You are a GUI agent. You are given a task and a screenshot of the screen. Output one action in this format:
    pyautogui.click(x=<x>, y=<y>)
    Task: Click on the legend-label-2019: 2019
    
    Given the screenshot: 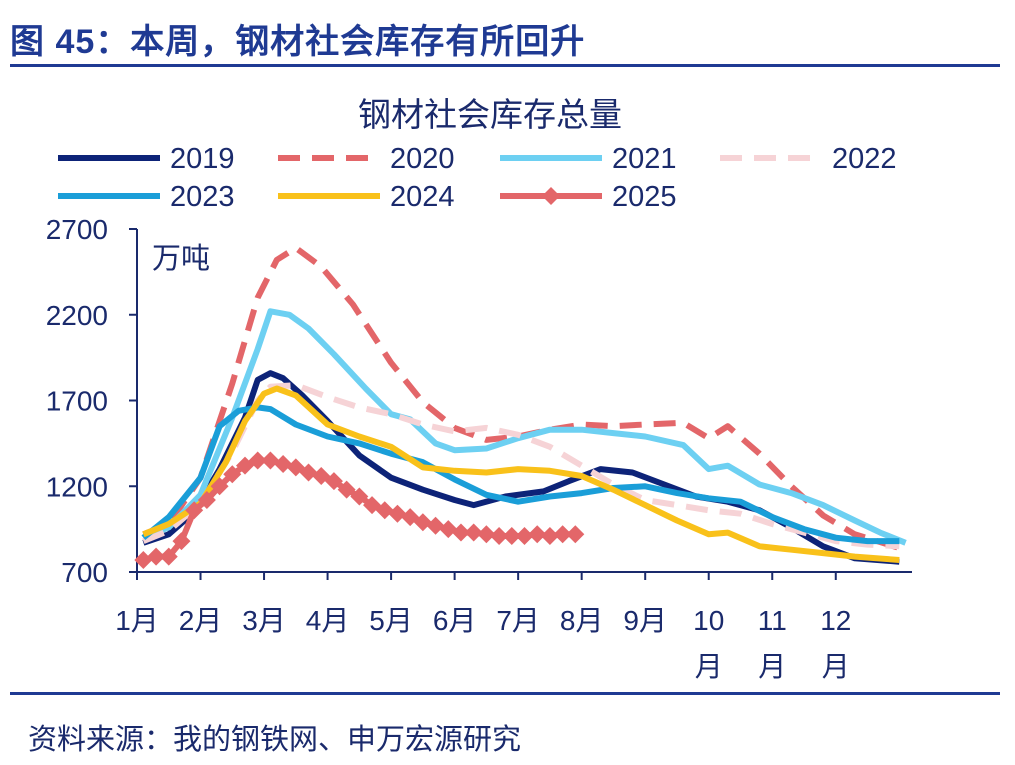 What is the action you would take?
    pyautogui.click(x=202, y=159)
    